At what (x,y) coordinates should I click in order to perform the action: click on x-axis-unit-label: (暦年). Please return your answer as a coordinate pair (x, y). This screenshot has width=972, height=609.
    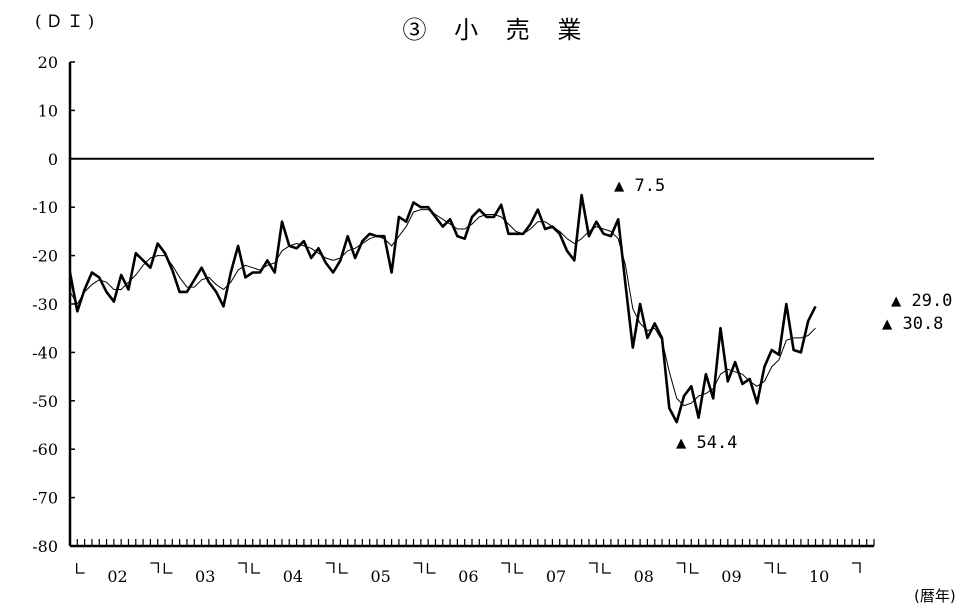
    Looking at the image, I should click on (935, 596).